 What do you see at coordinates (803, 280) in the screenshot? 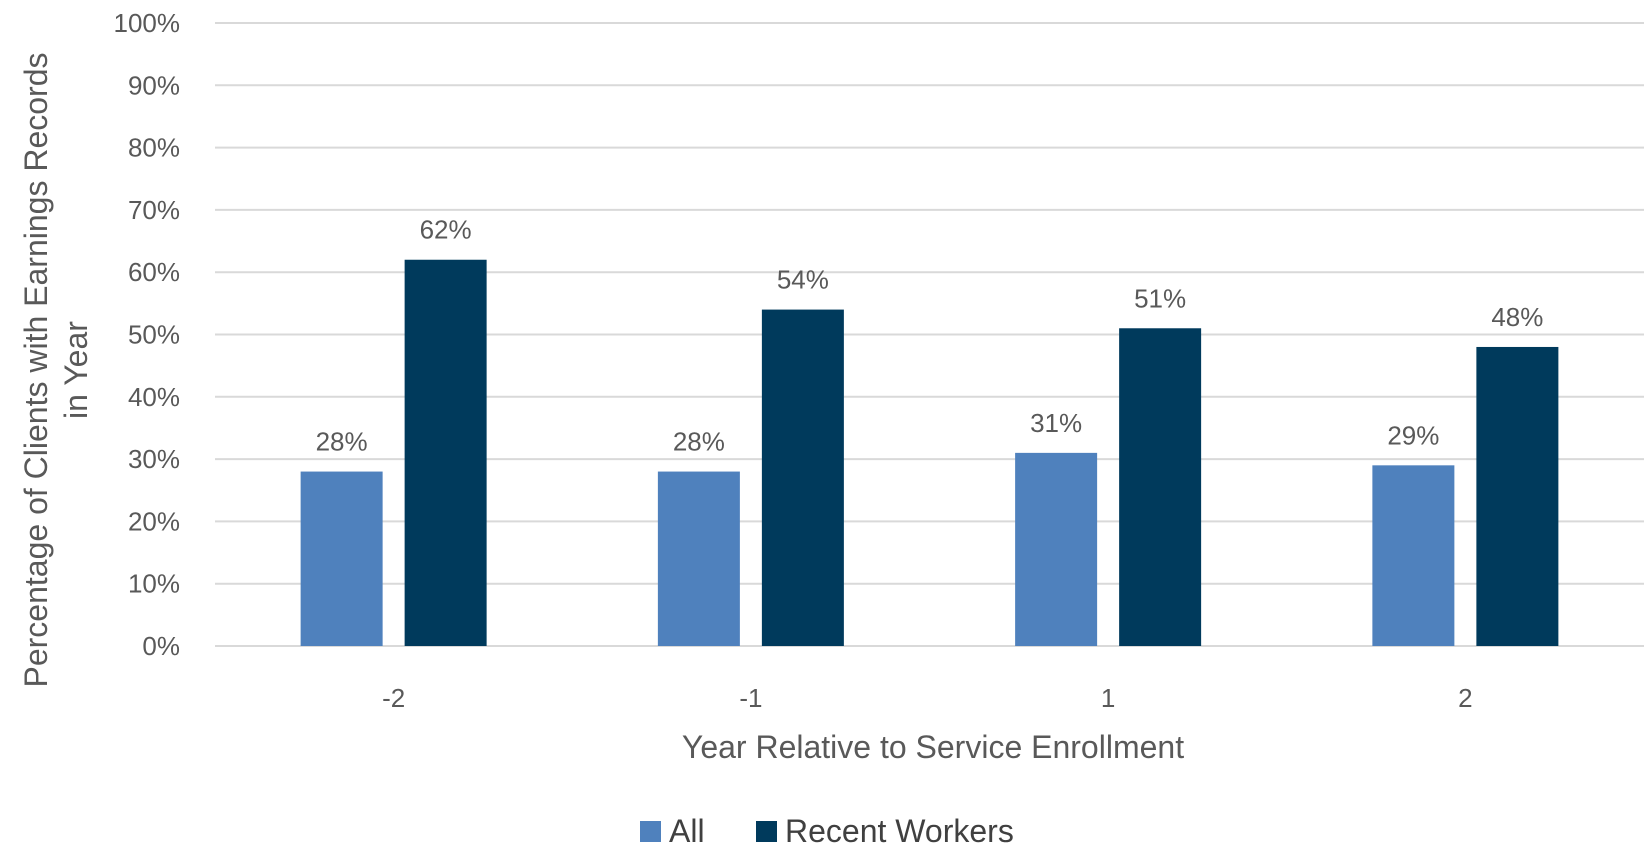
I see `data-label-recent-workers: 54%` at bounding box center [803, 280].